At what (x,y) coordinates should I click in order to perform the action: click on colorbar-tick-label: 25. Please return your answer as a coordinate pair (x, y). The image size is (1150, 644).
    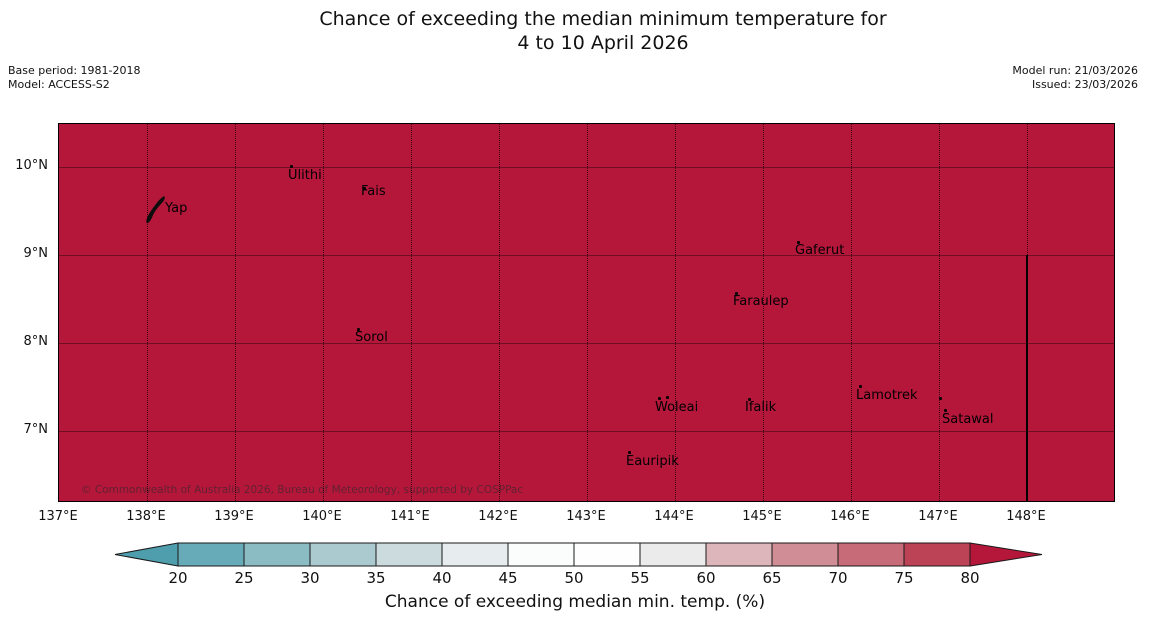
    Looking at the image, I should click on (244, 578).